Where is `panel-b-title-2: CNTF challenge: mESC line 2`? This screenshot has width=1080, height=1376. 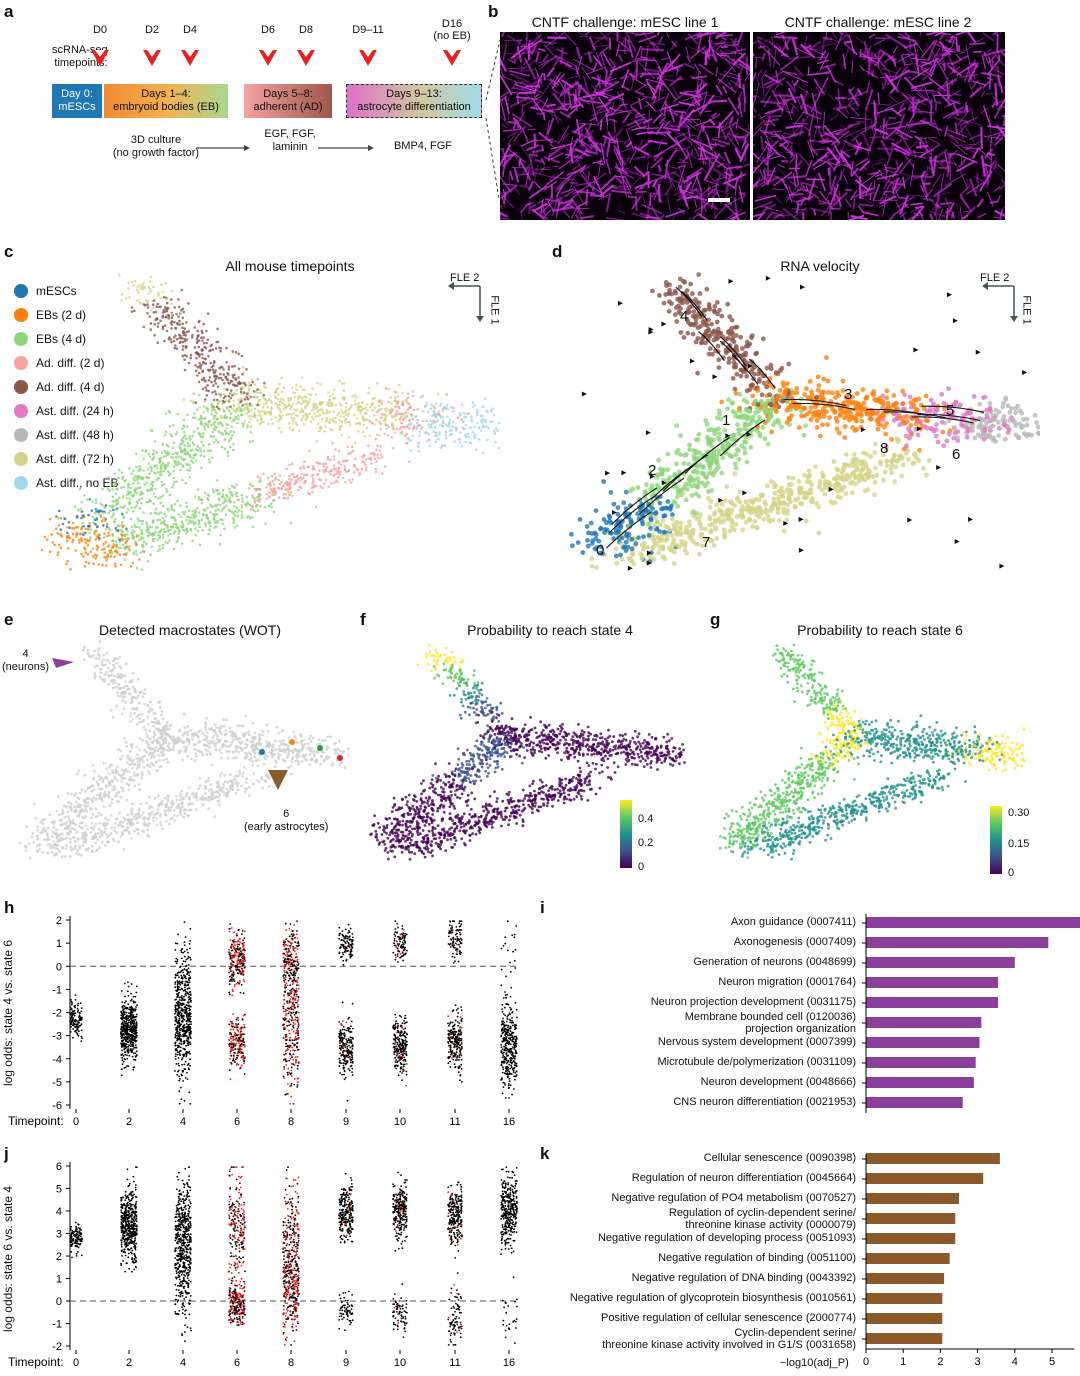
panel-b-title-2: CNTF challenge: mESC line 2 is located at coordinates (878, 22).